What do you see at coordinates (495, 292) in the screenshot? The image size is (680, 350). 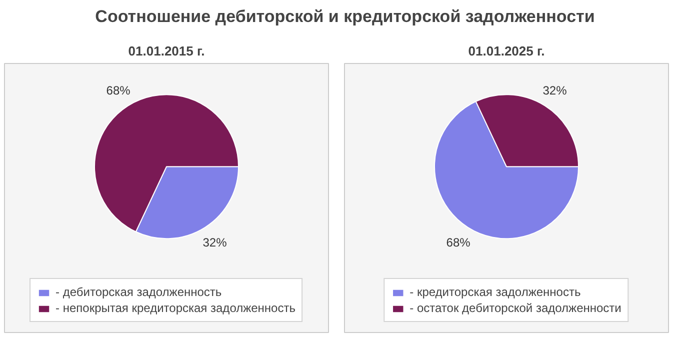 I see `legend-label: - кредиторская задолженность` at bounding box center [495, 292].